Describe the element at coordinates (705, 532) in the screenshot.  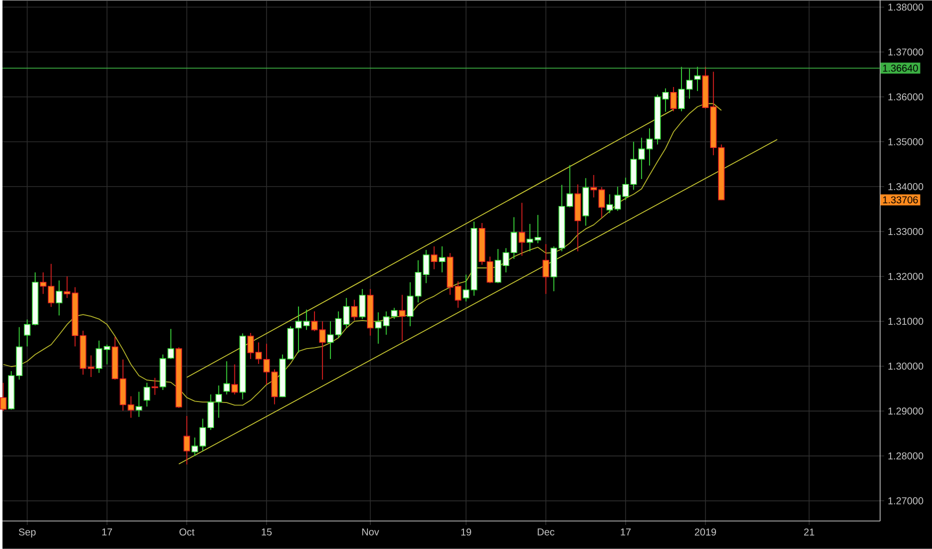
I see `x-tick-label: 2019` at that location.